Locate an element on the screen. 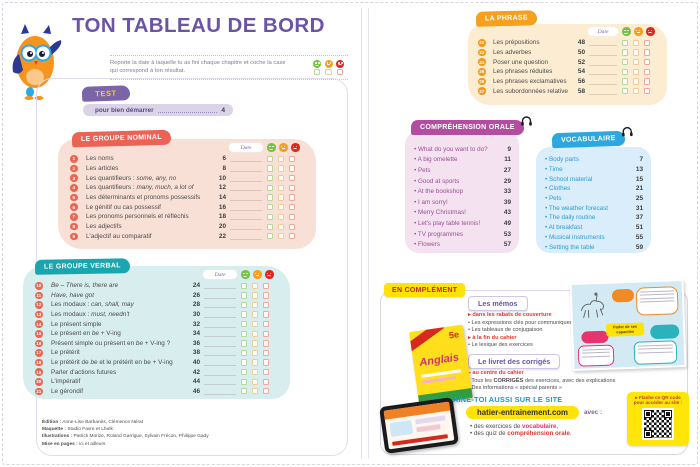 The image size is (700, 467). qr-code is located at coordinates (658, 423).